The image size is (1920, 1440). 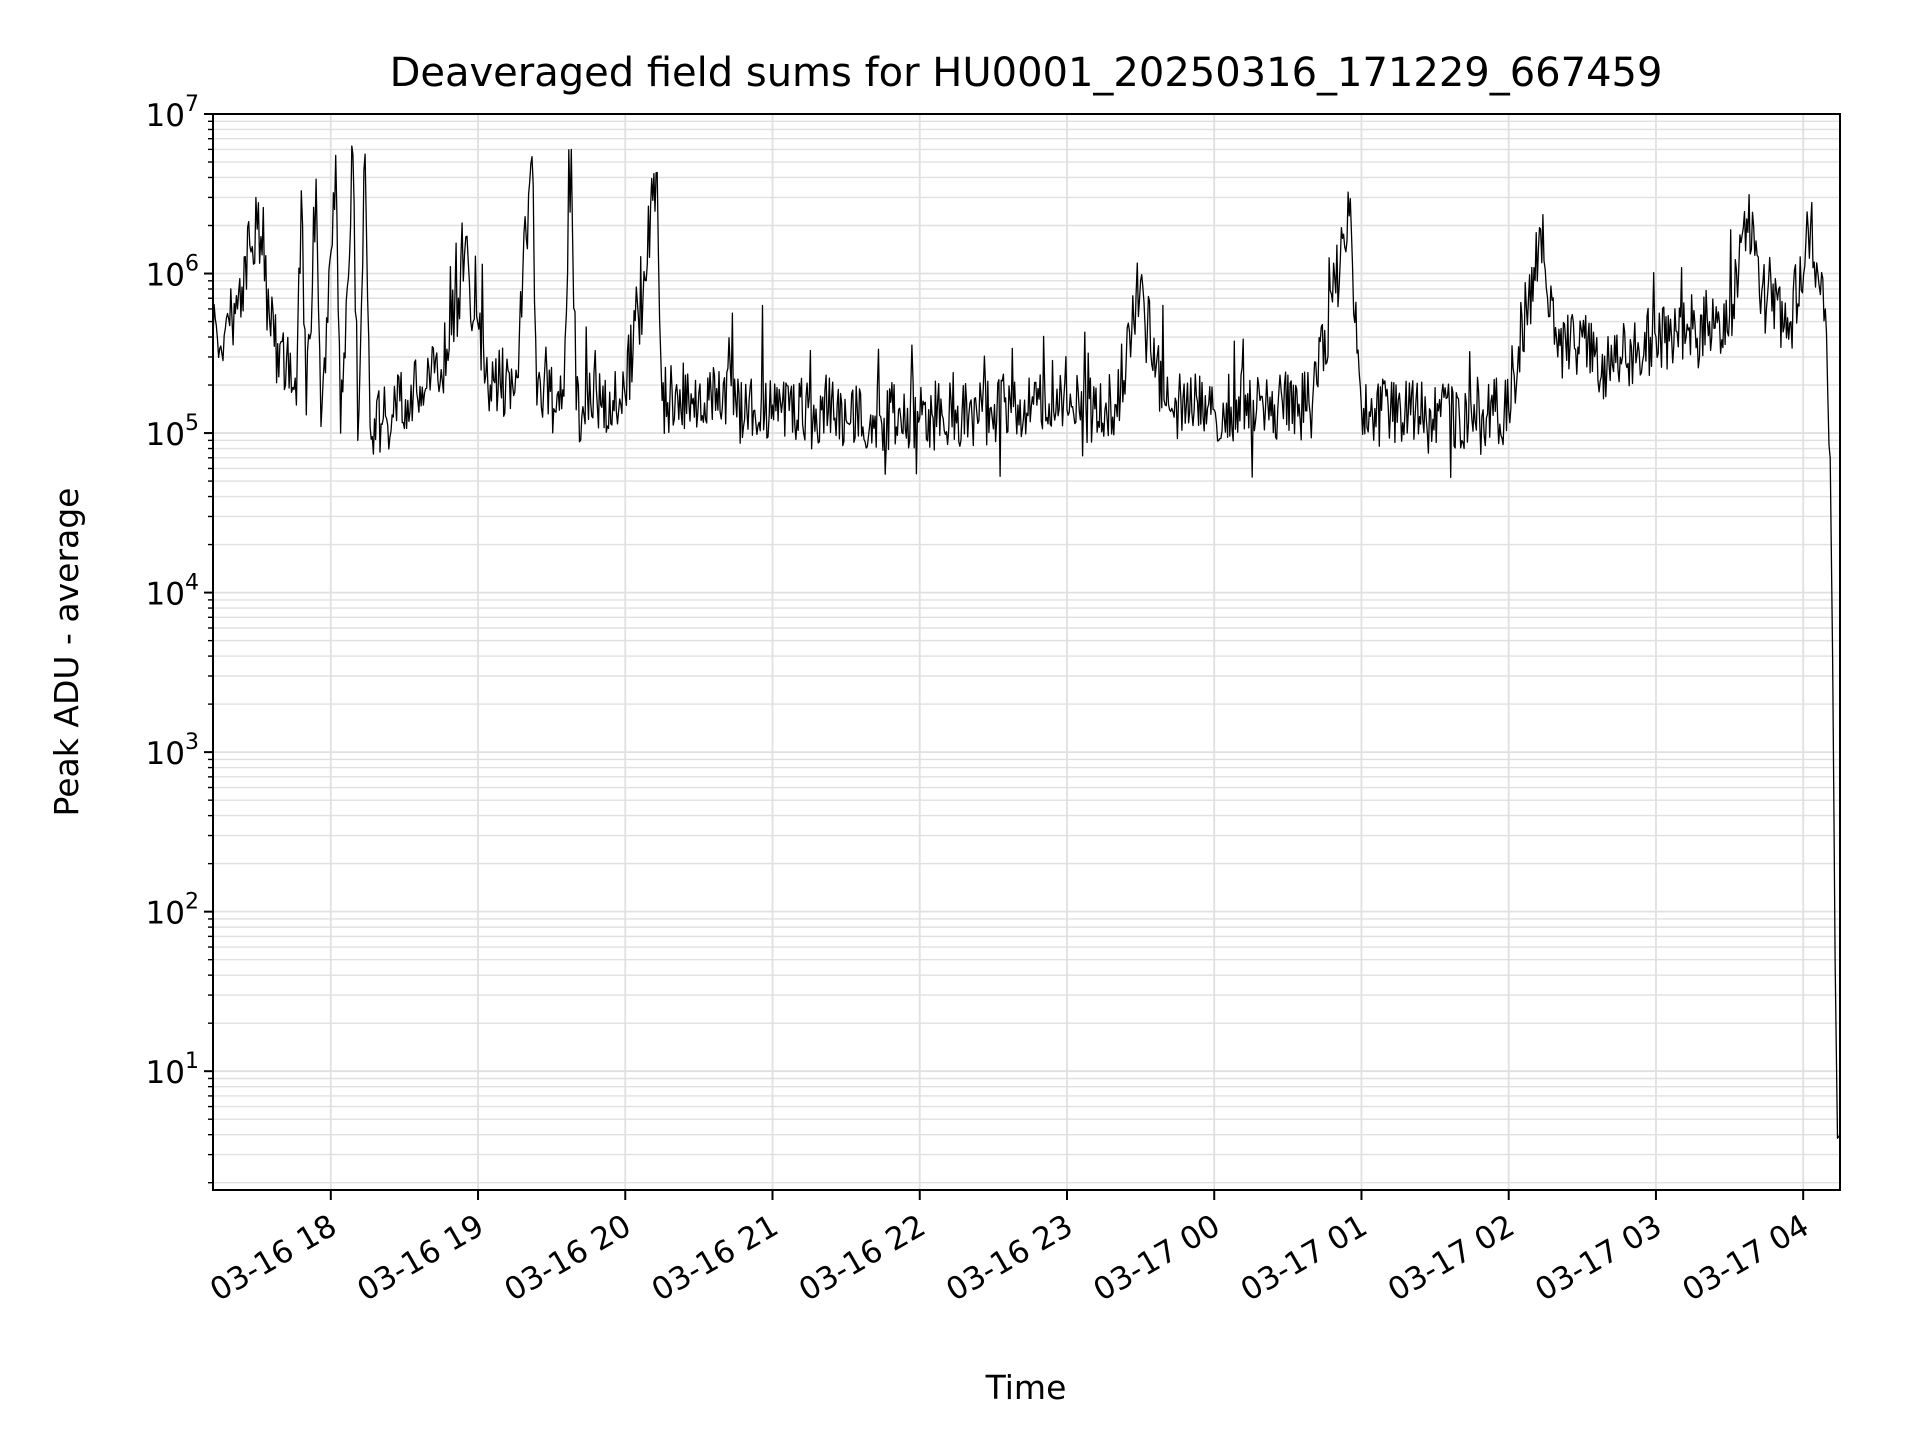 What do you see at coordinates (172, 751) in the screenshot?
I see `y-tick-label: 10³` at bounding box center [172, 751].